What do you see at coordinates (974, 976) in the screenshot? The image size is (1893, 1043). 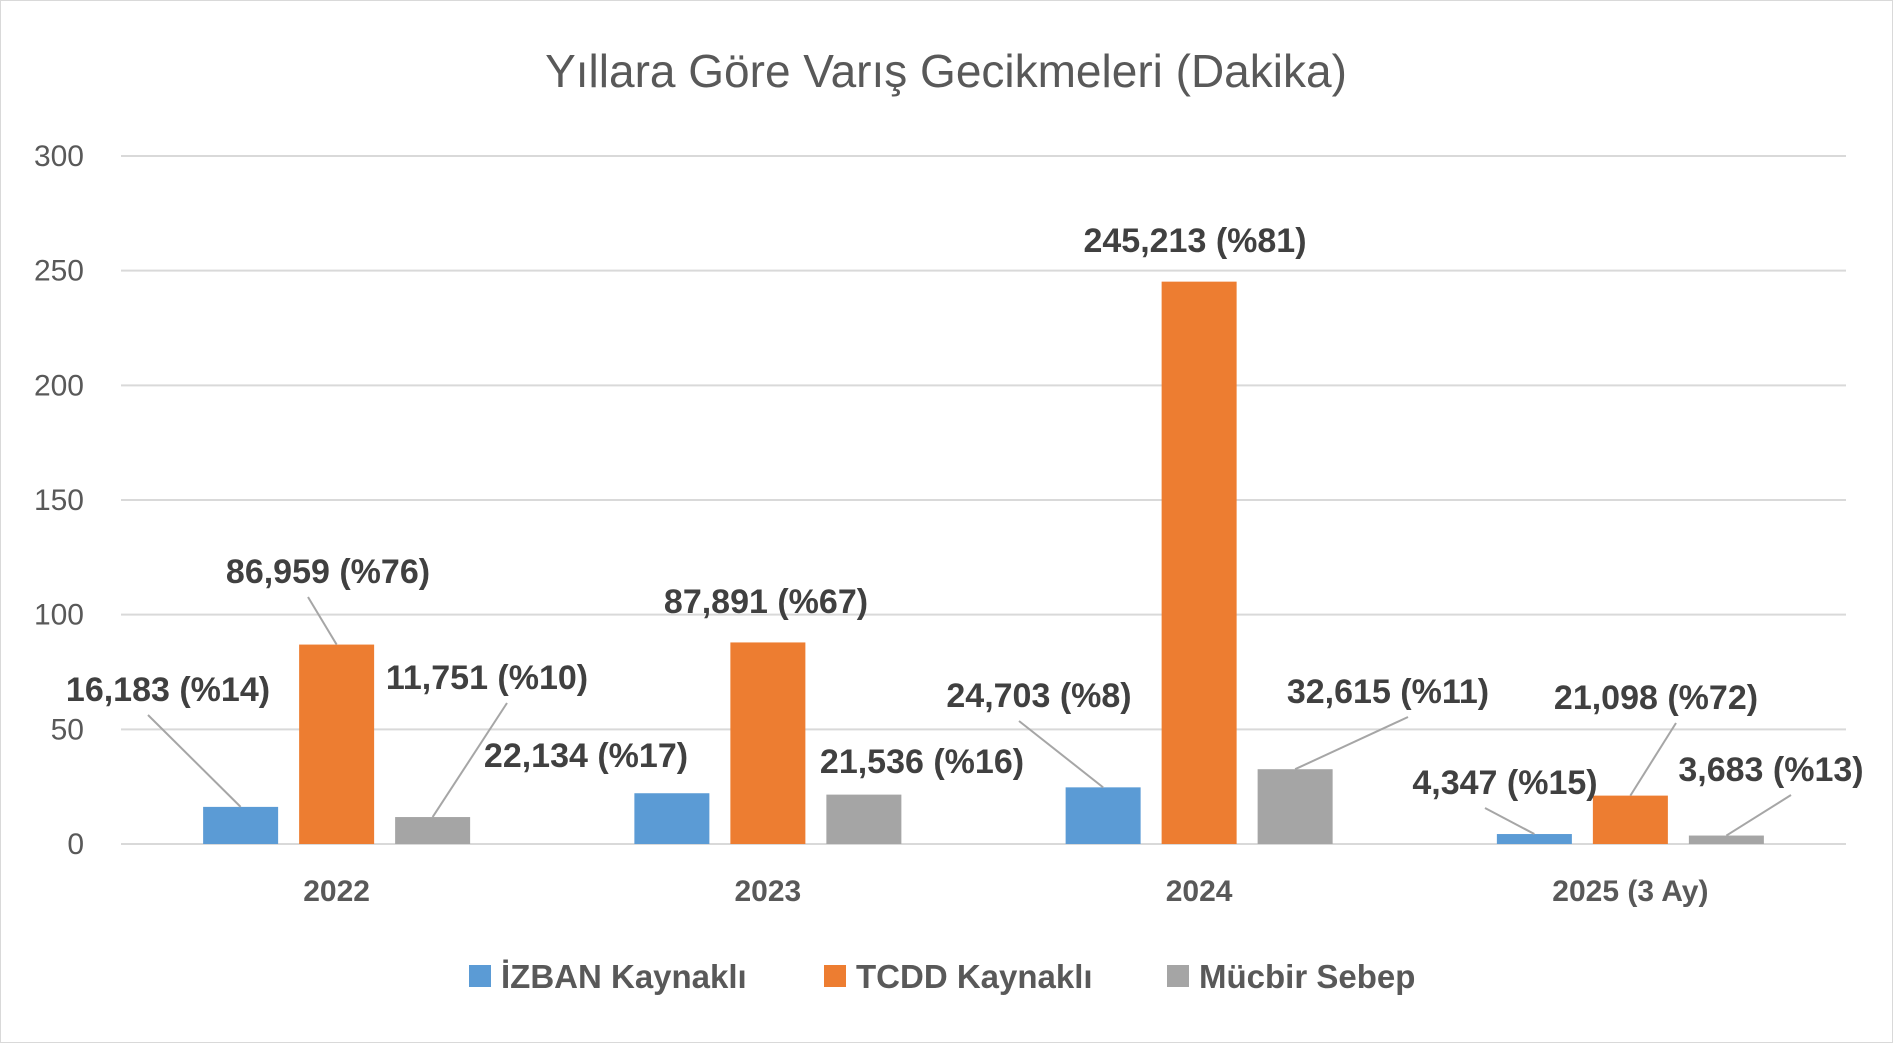 I see `legend-label: TCDD Kaynaklı` at bounding box center [974, 976].